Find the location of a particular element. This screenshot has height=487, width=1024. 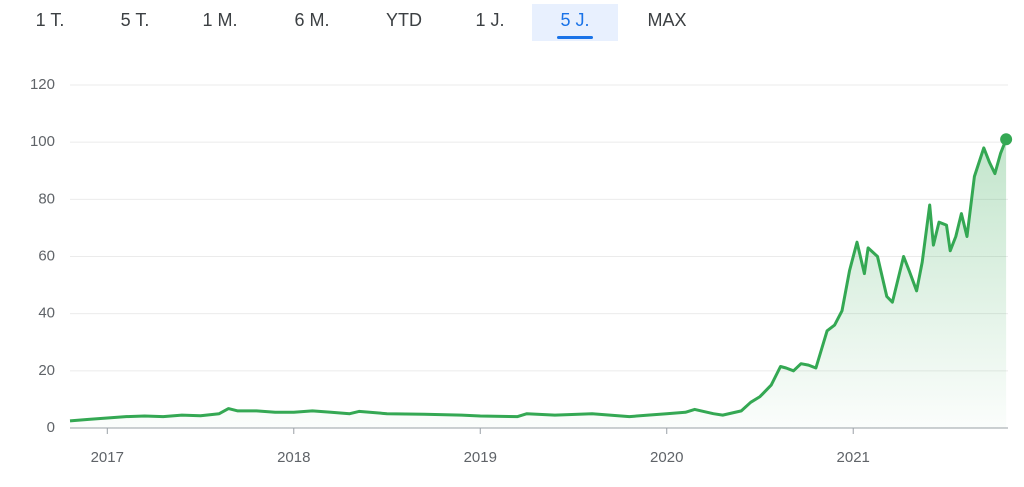

tab: MAX is located at coordinates (666, 20).